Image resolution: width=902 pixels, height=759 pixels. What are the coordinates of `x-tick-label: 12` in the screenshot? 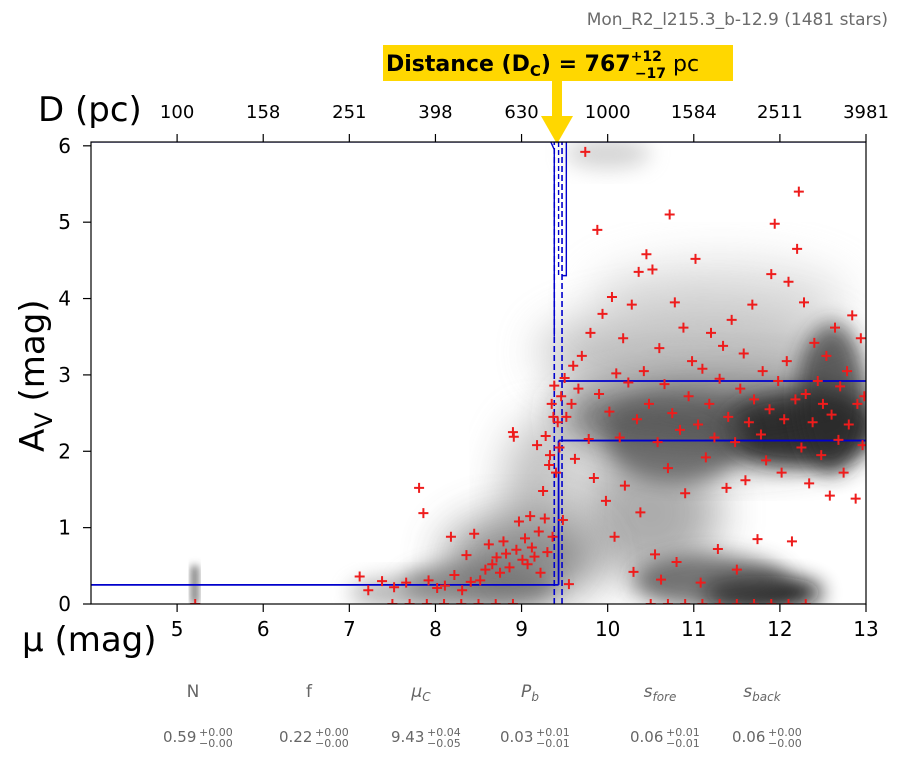 It's located at (779, 629).